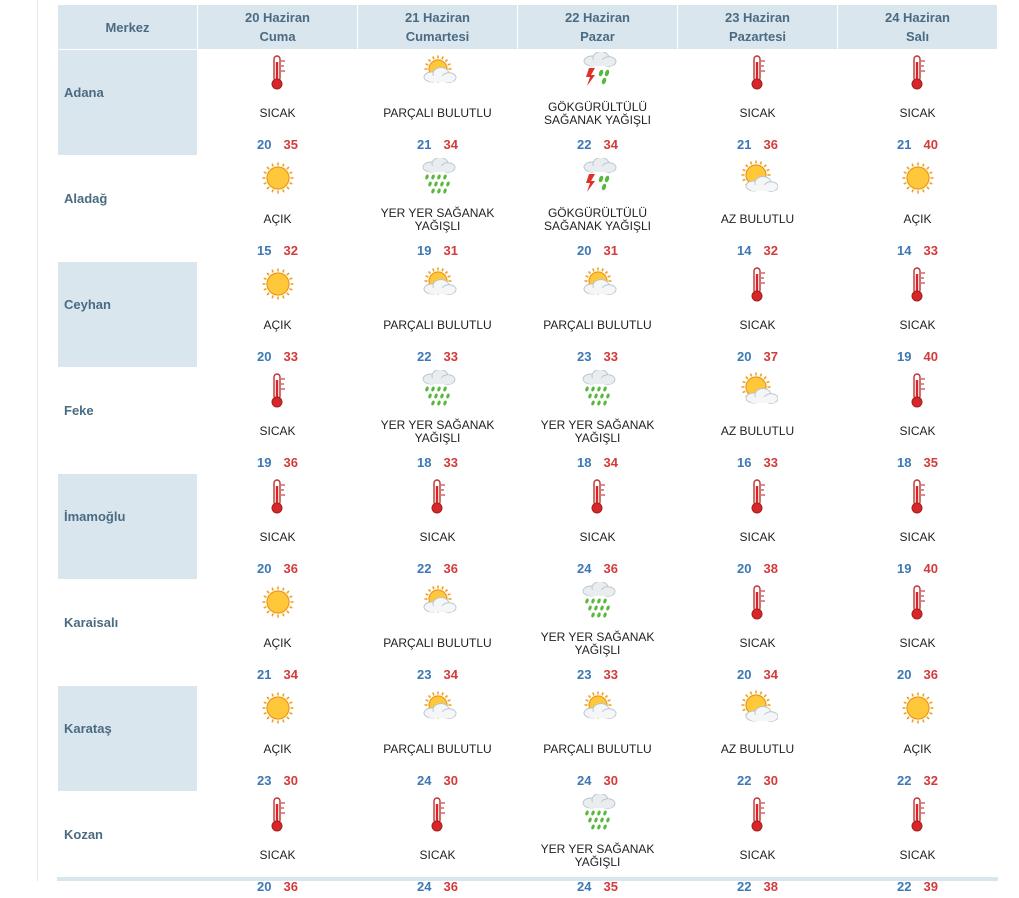 This screenshot has width=1019, height=898. I want to click on city-row-icons: Karaisalı, so click(527, 632).